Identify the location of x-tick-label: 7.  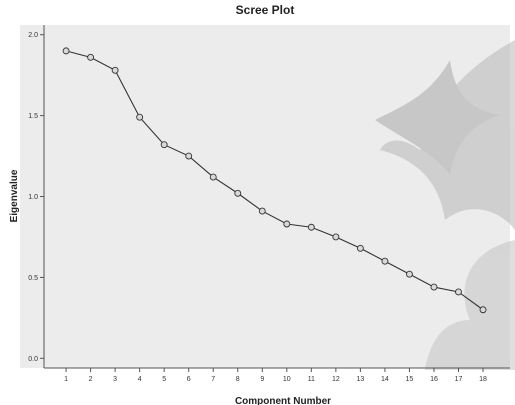
(213, 379).